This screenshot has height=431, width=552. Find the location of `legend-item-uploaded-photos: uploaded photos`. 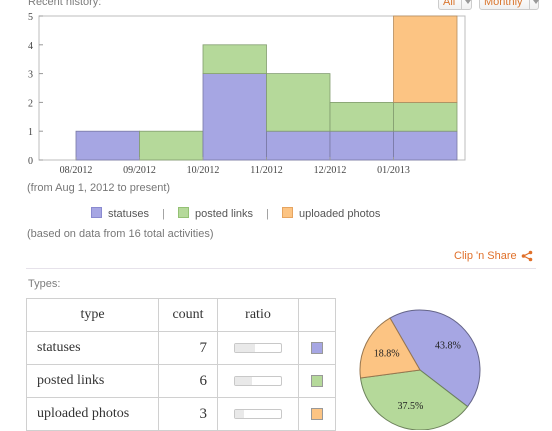

legend-item-uploaded-photos: uploaded photos is located at coordinates (331, 213).